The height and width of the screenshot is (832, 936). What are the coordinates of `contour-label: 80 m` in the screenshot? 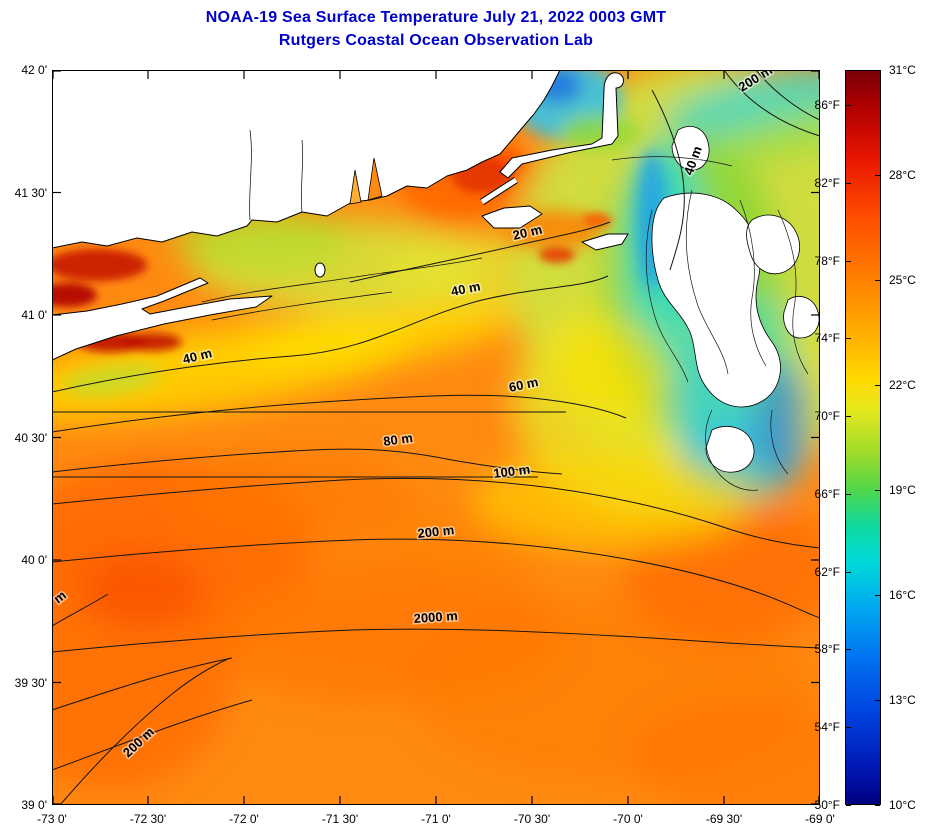 It's located at (397, 439).